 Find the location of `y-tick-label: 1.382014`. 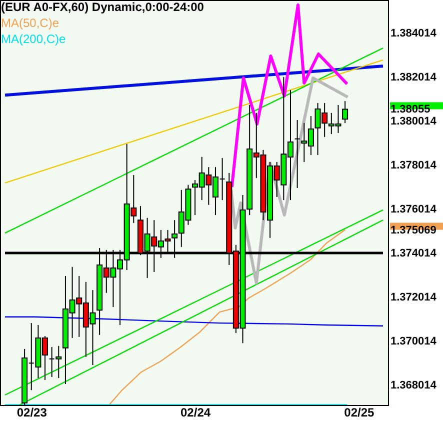

y-tick-label: 1.382014 is located at coordinates (414, 78).